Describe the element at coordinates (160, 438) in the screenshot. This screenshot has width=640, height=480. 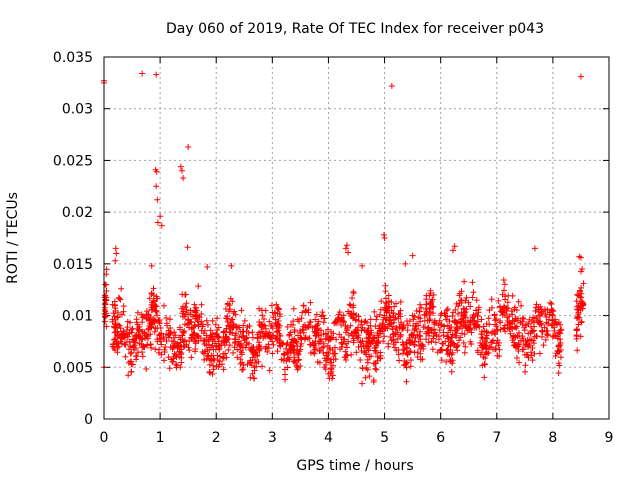
I see `x-tick-label: 1` at that location.